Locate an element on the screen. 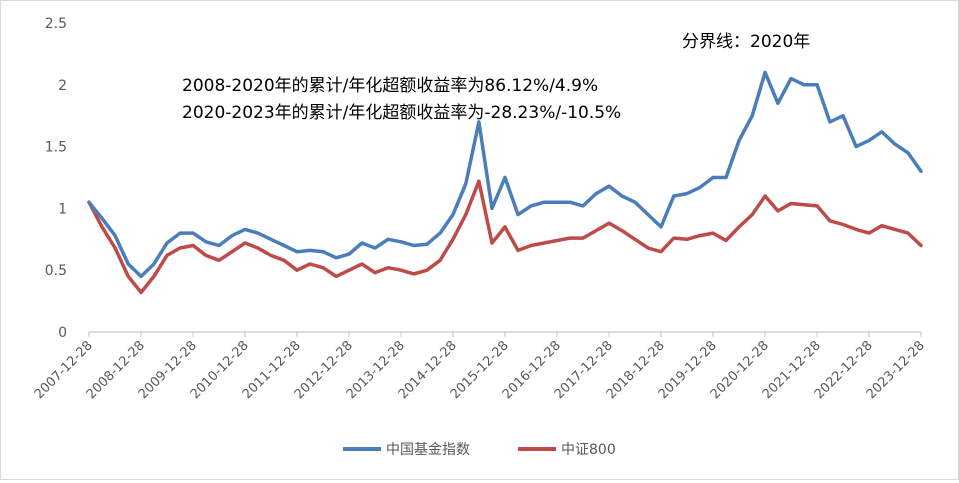  legend-label-csi800: 中证800 is located at coordinates (588, 450).